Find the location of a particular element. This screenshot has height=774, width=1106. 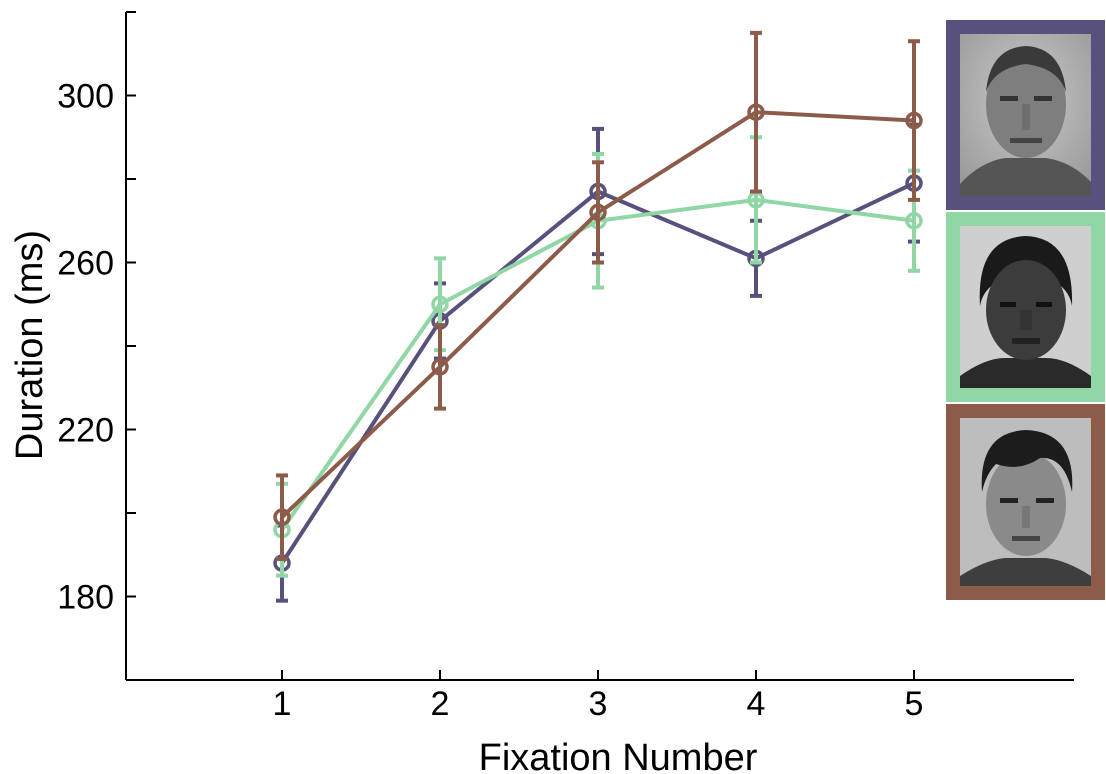

face-frame-black-female is located at coordinates (1025, 307).